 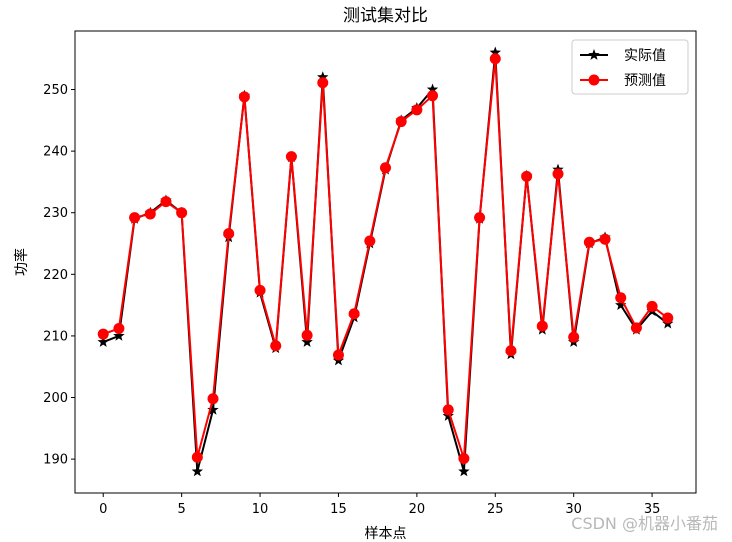 I want to click on y-tick-label: 250, so click(x=55, y=90).